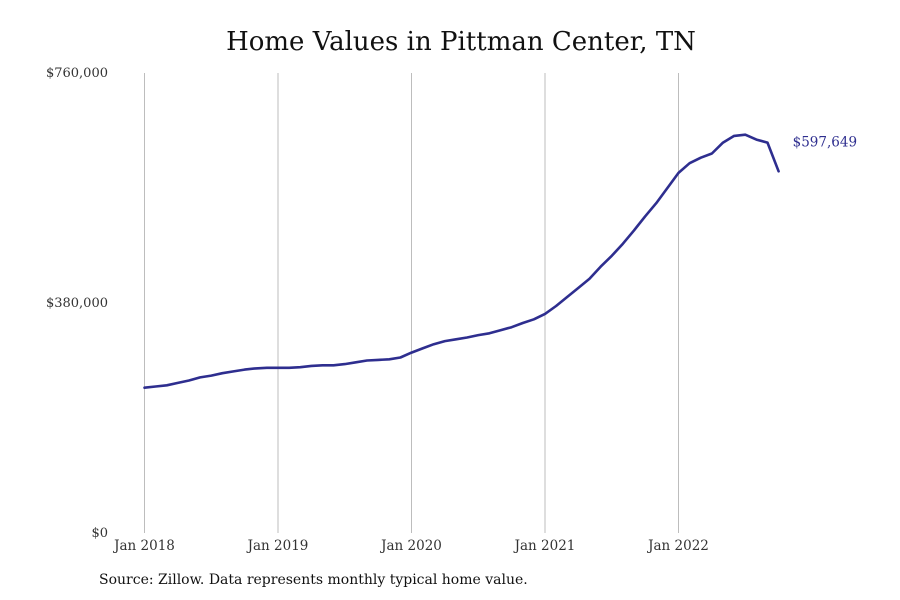  What do you see at coordinates (461, 42) in the screenshot?
I see `chart-title: Home Values in Pittman Center, TN` at bounding box center [461, 42].